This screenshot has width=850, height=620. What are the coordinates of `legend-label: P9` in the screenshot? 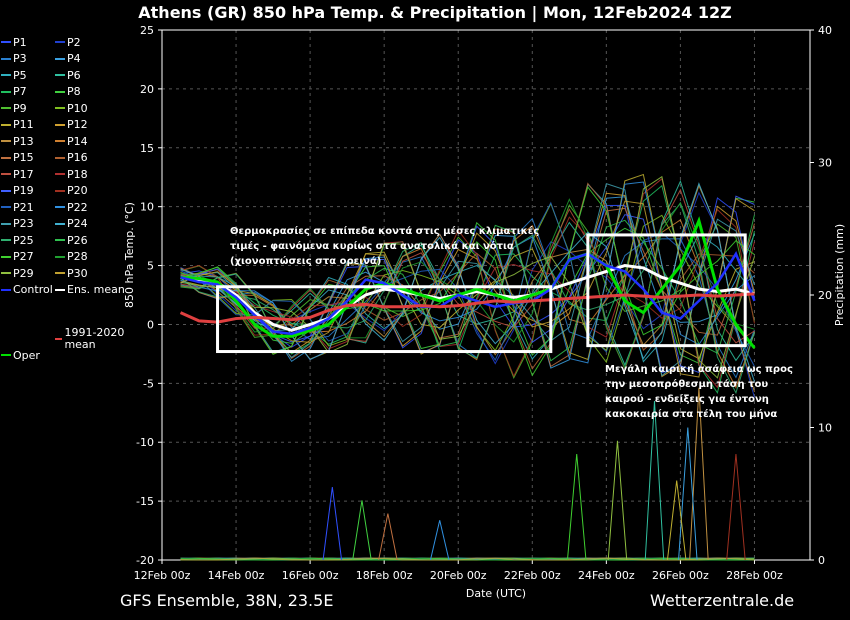 It's located at (20, 108).